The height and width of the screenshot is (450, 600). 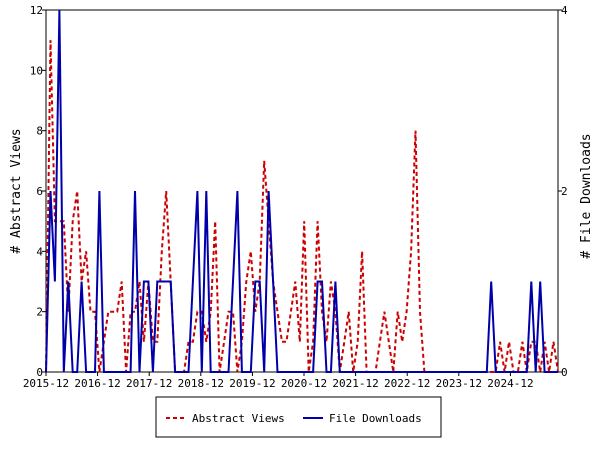 I want to click on y-left-tick-label: 2, so click(x=39, y=312).